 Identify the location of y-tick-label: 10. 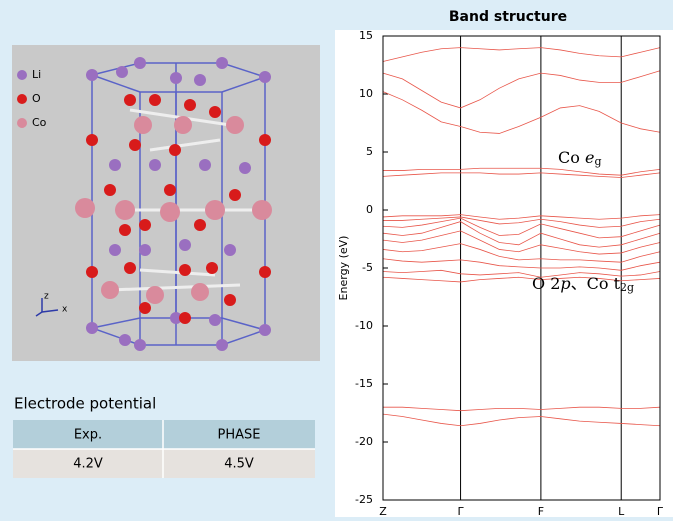
(366, 93).